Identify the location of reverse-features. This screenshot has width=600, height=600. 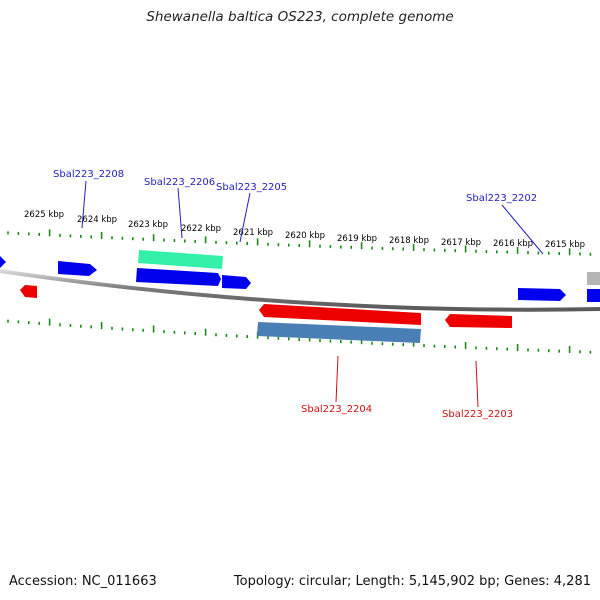
(266, 314).